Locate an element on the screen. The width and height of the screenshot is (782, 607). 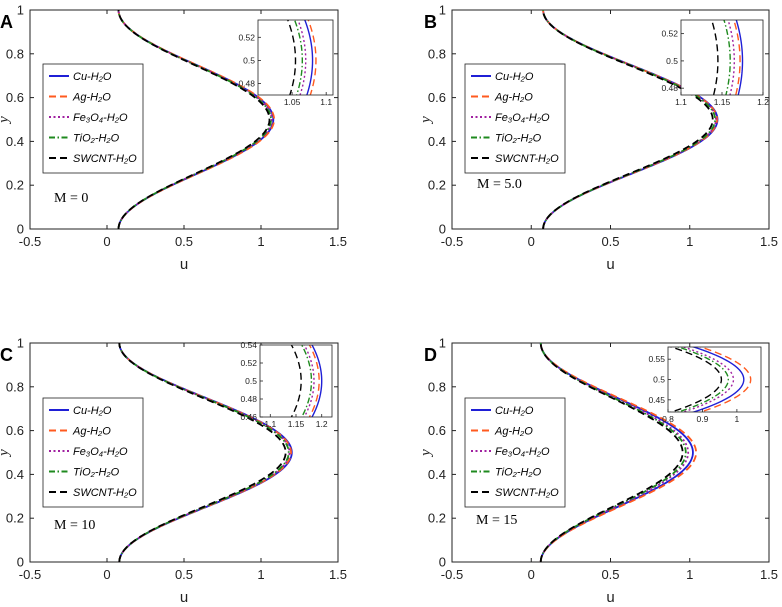
inset: 1.1 1.15 1.2 0.46 0.48 0.5 0.52 0.54 is located at coordinates (286, 384).